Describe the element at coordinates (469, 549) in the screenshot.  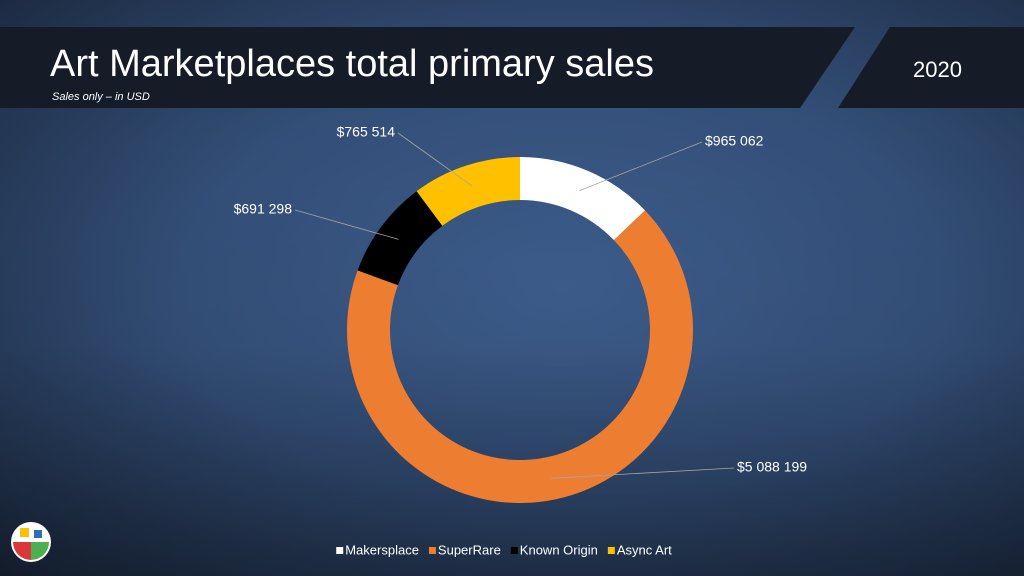
I see `legend-label: SuperRare` at that location.